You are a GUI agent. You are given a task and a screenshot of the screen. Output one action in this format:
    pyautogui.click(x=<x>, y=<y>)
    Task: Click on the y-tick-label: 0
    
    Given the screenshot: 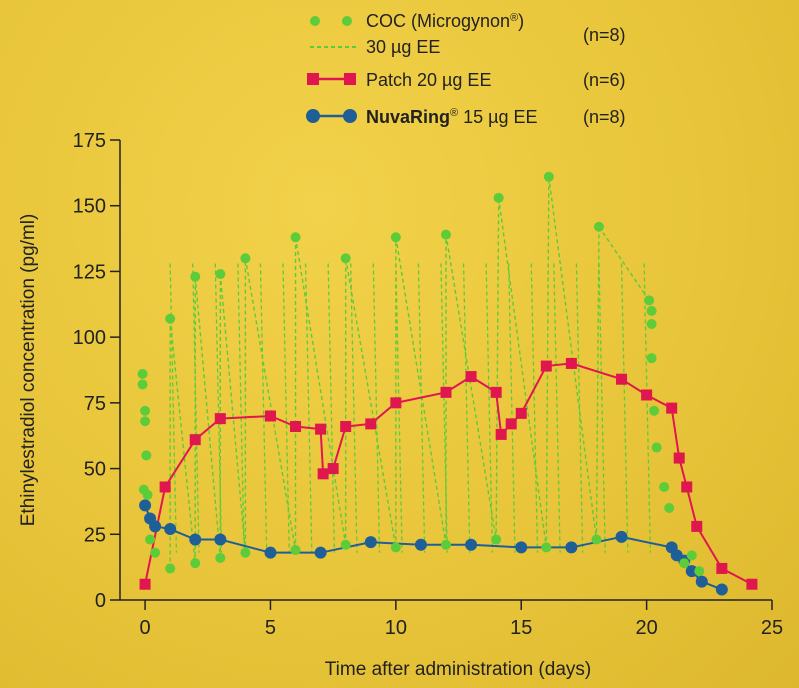 What is the action you would take?
    pyautogui.click(x=100, y=601)
    